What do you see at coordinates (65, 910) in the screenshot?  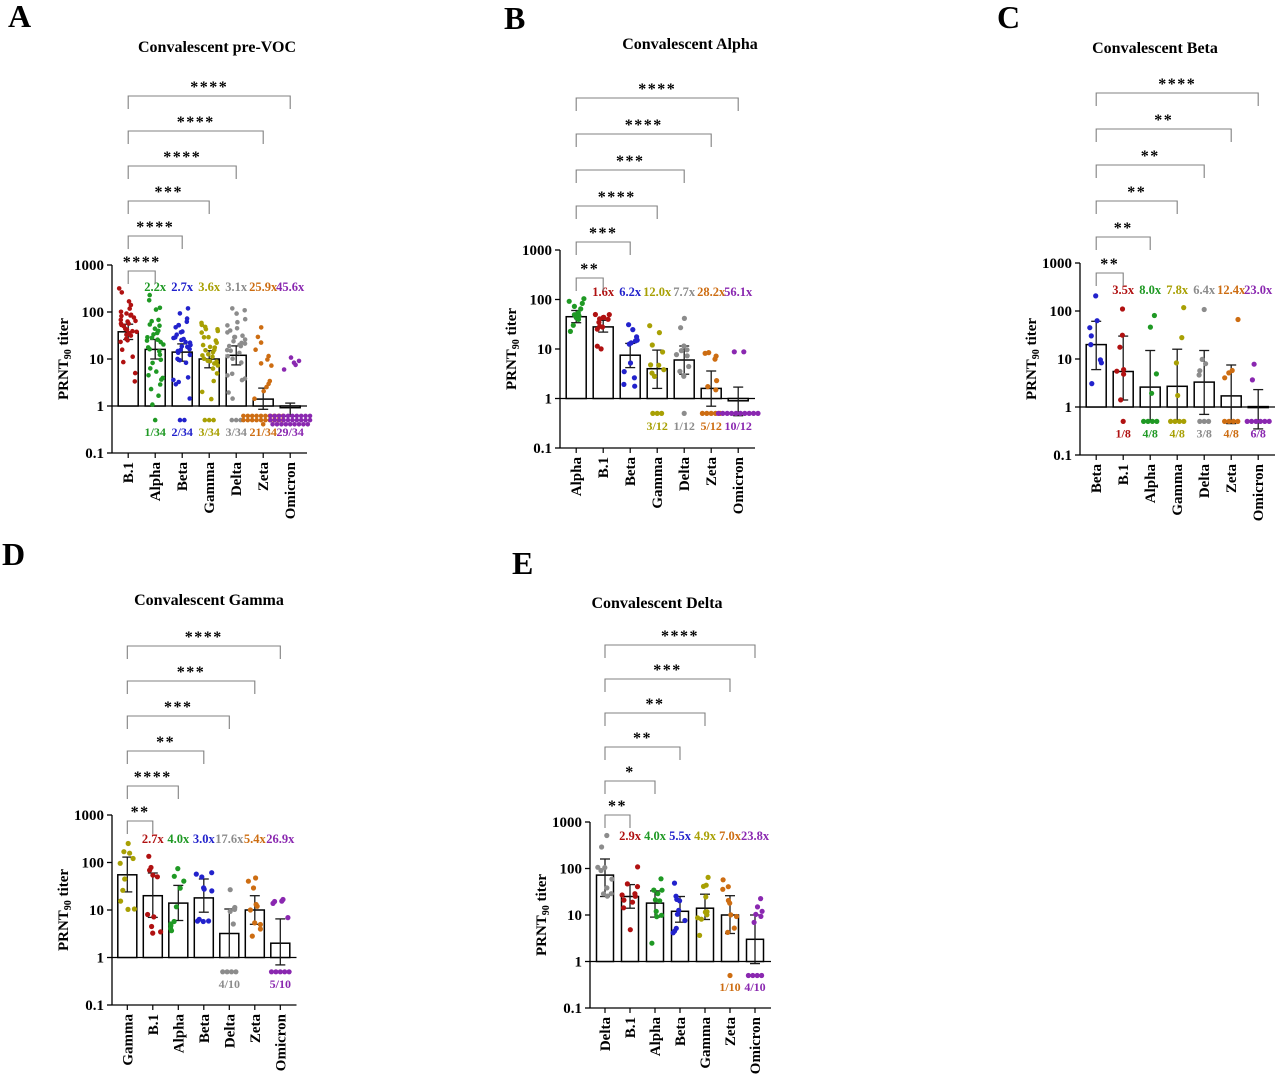 I see `y-axis-title: PRNT90 titer` at bounding box center [65, 910].